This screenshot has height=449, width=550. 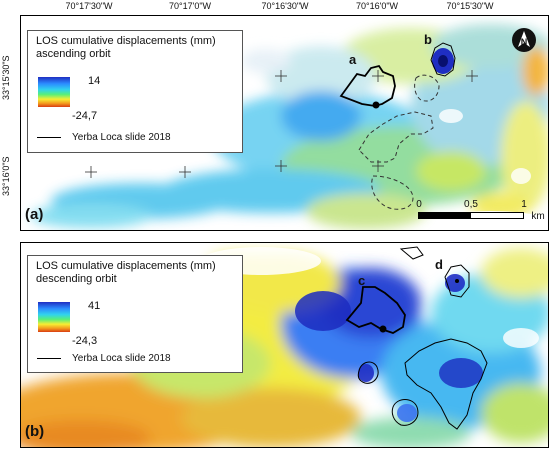 I want to click on legend-max-value: 14, so click(x=94, y=81).